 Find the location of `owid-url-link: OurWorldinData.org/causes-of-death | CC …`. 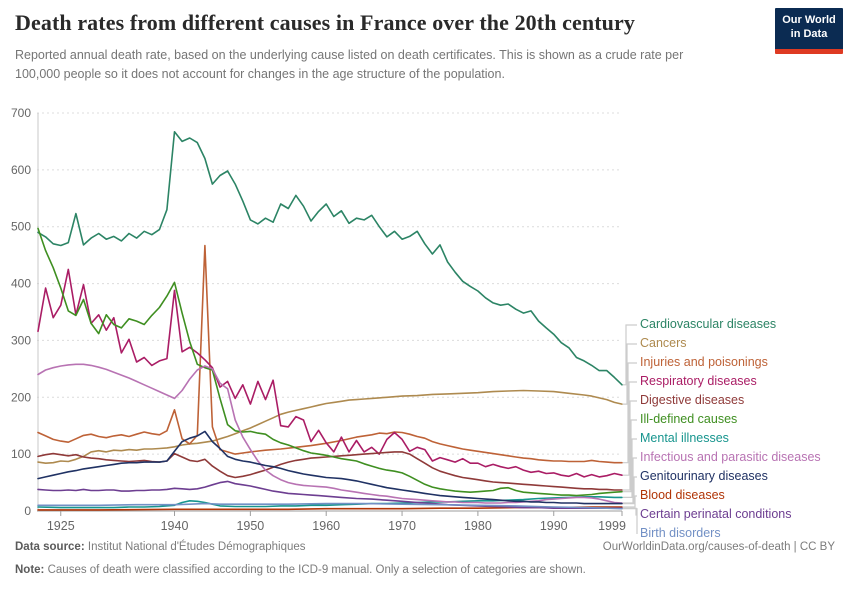

owid-url-link: OurWorldinData.org/causes-of-death | CC … is located at coordinates (718, 547).